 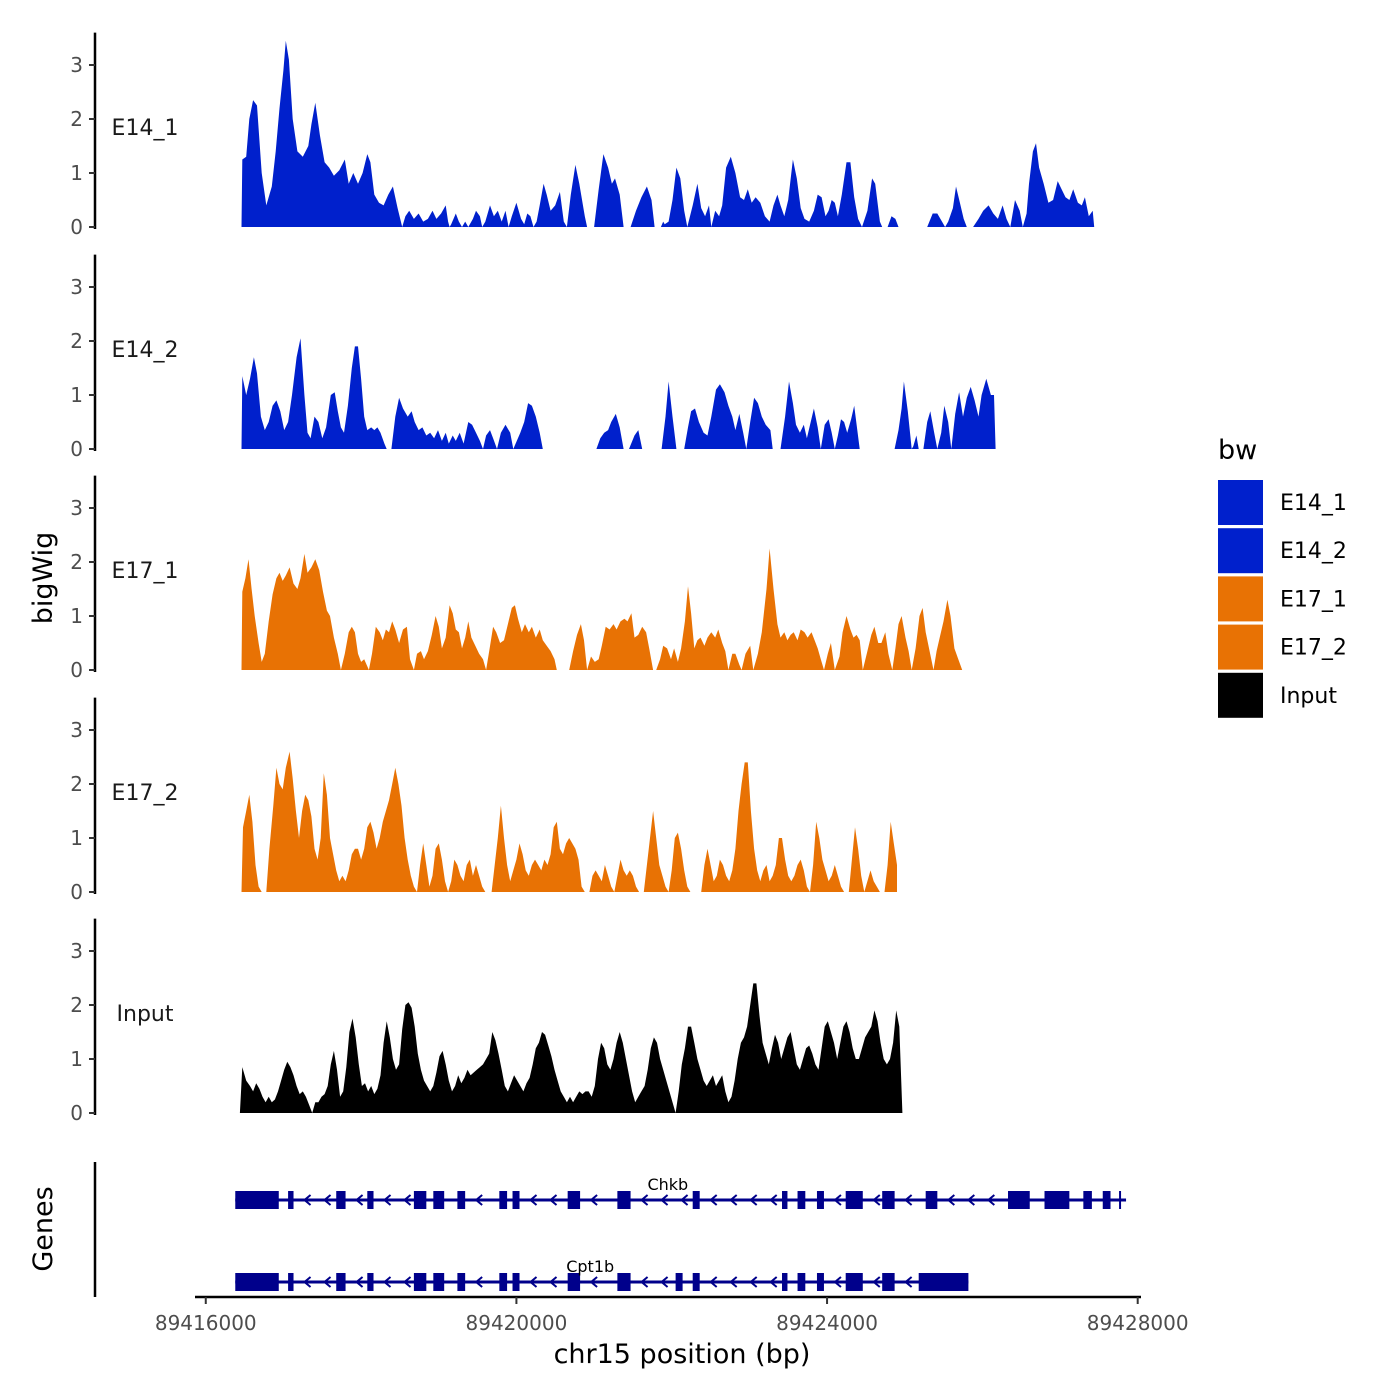 I want to click on gene-chkb: Chkb, so click(x=681, y=1192).